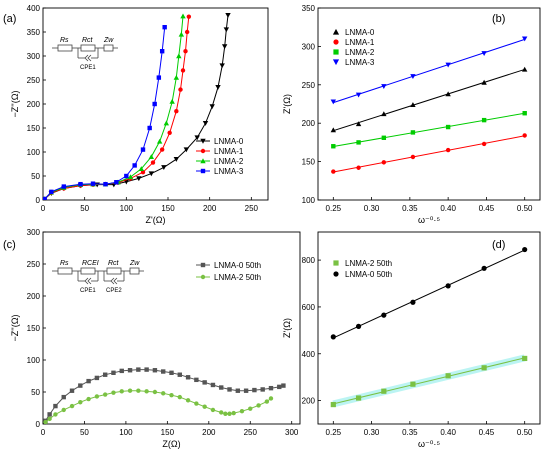 This screenshot has width=550, height=468. I want to click on x-axis-label: Z'(Ω), so click(156, 220).